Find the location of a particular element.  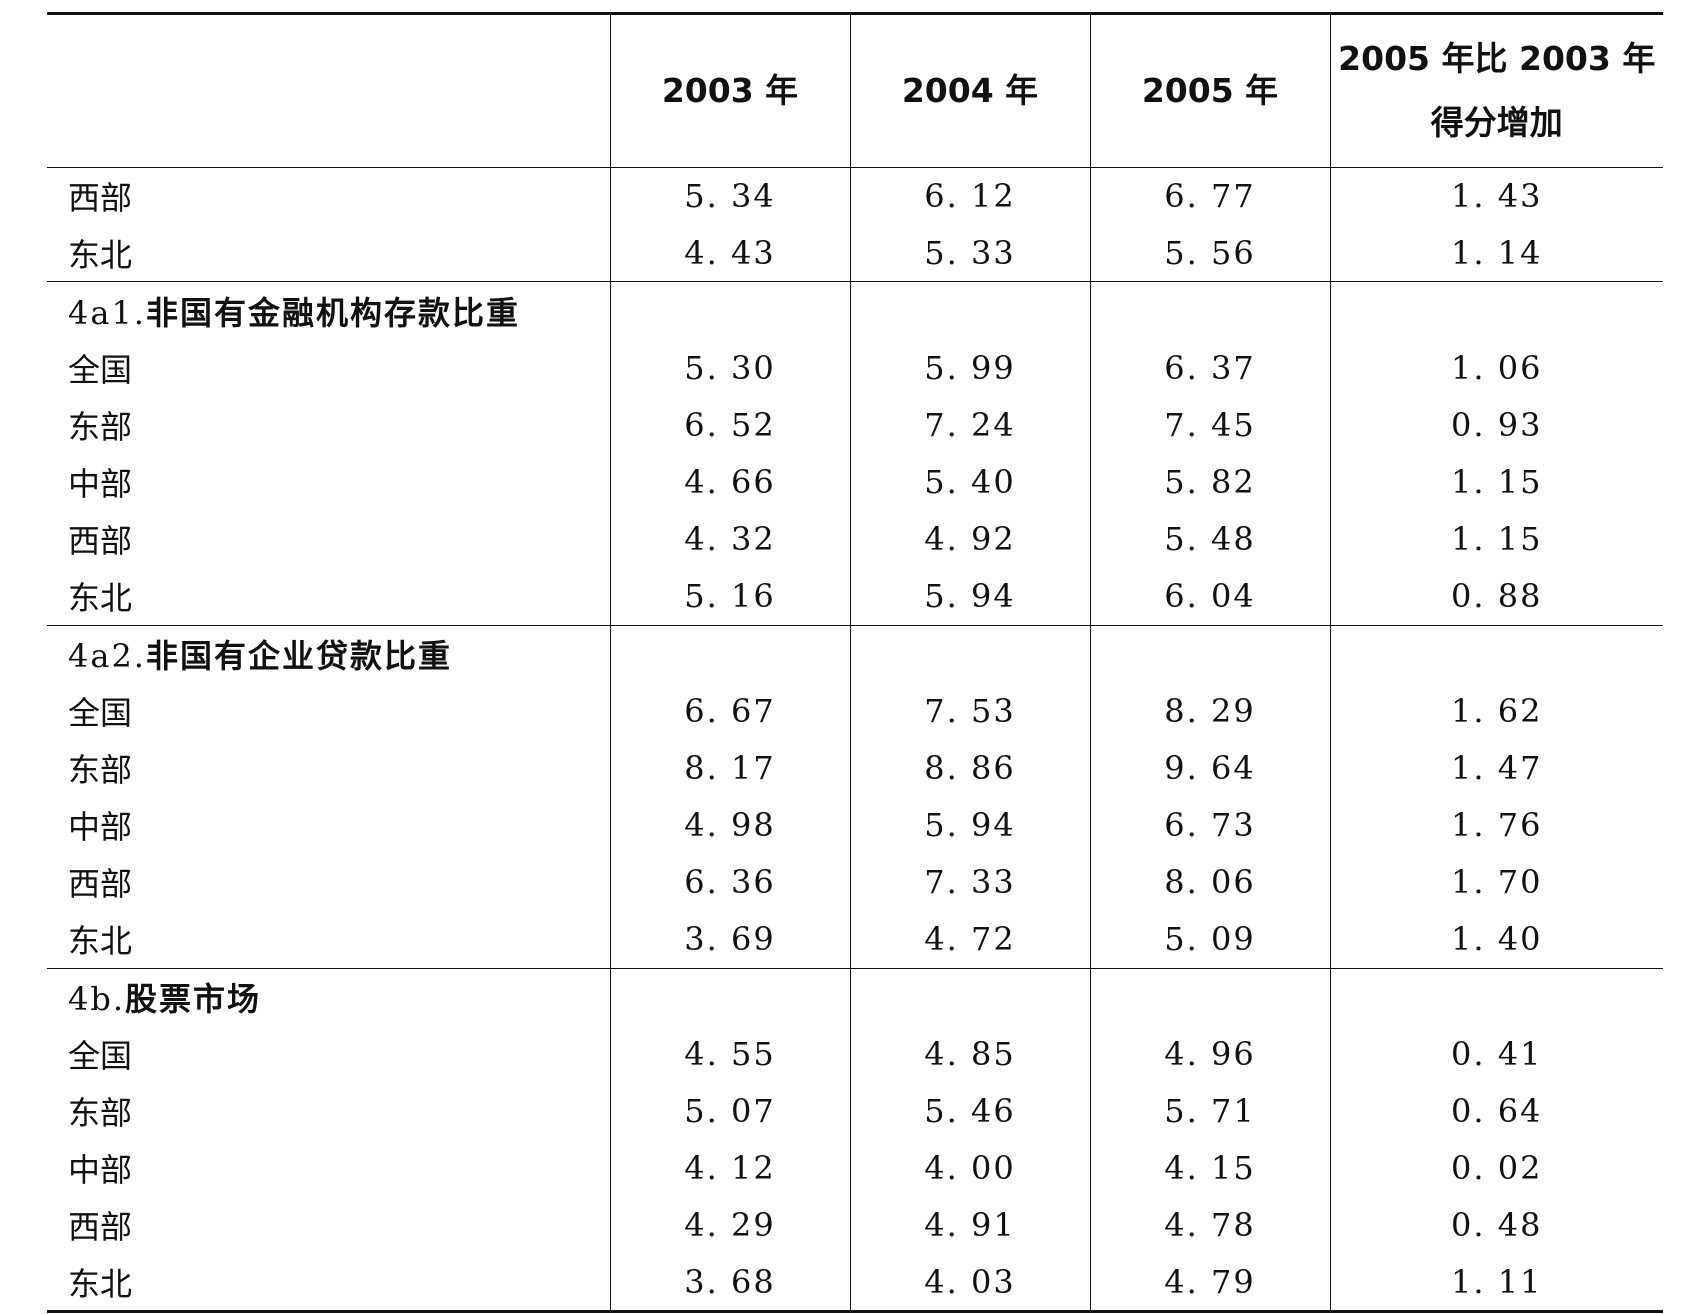

value-cell: 5. 34 is located at coordinates (729, 196).